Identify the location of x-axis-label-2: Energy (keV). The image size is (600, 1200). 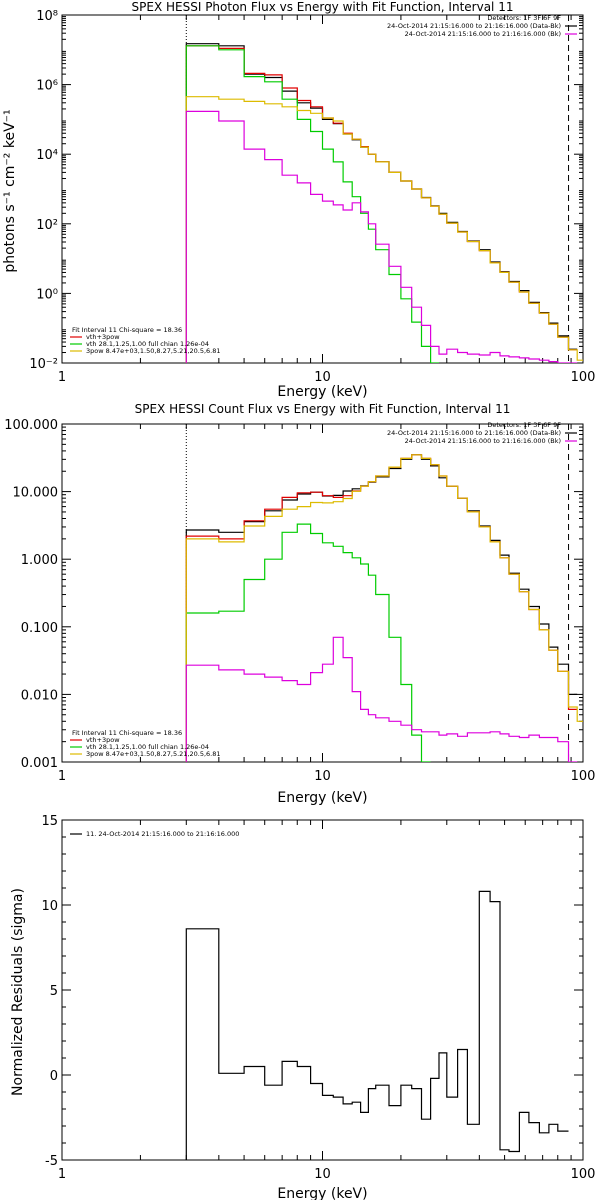
(322, 798).